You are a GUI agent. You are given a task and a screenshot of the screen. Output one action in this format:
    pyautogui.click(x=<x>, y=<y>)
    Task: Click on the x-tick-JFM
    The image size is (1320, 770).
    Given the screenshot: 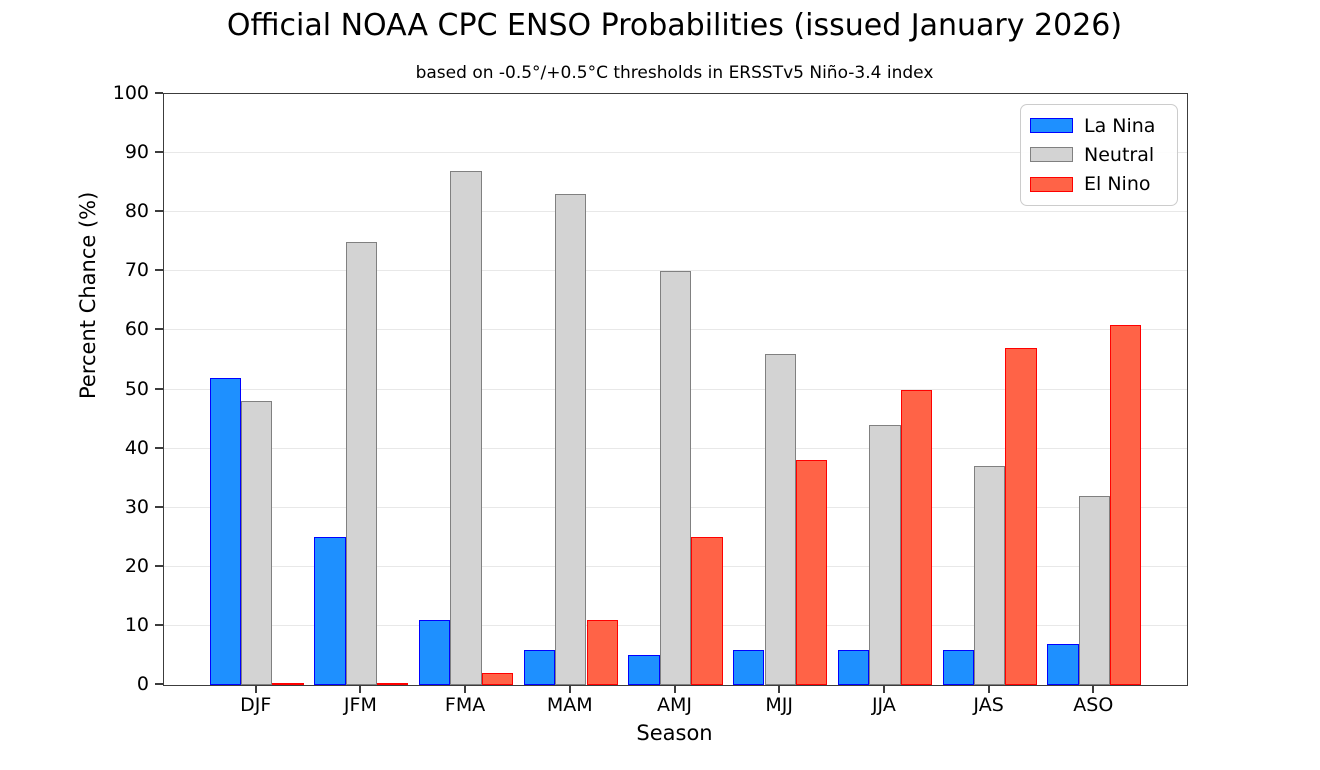 What is the action you would take?
    pyautogui.click(x=360, y=689)
    